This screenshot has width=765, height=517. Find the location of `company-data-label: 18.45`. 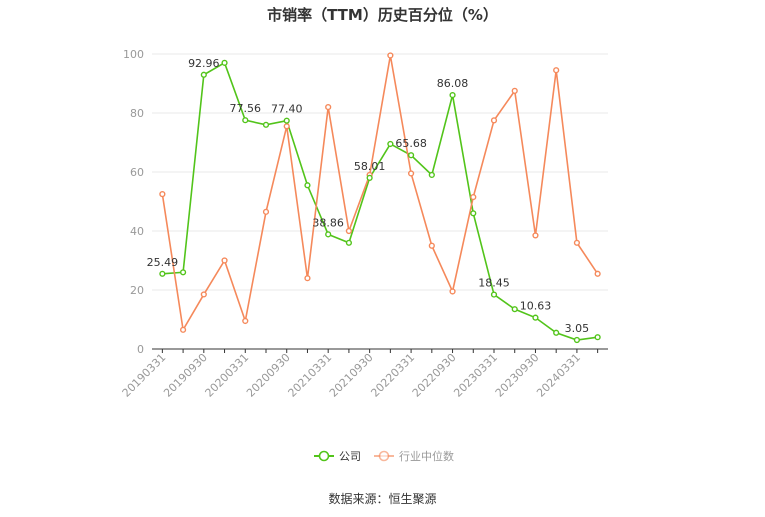

company-data-label: 18.45 is located at coordinates (494, 283).